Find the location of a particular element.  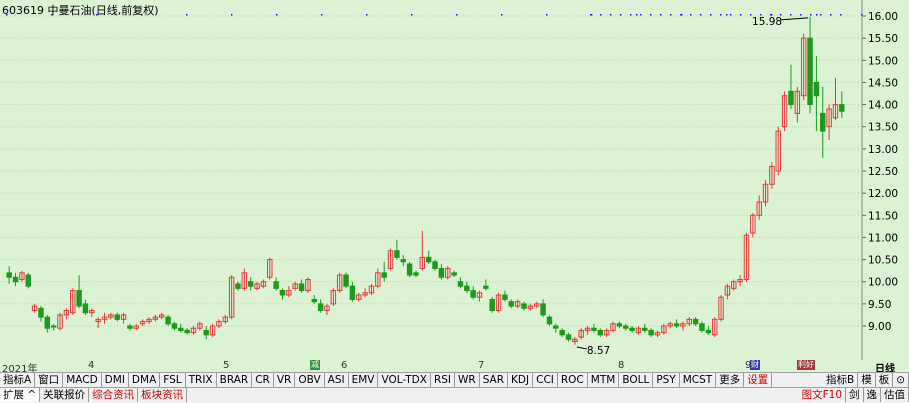

info-tabs: 扩展 ^ 关联报价 综合资讯 板块资讯 is located at coordinates (94, 395).